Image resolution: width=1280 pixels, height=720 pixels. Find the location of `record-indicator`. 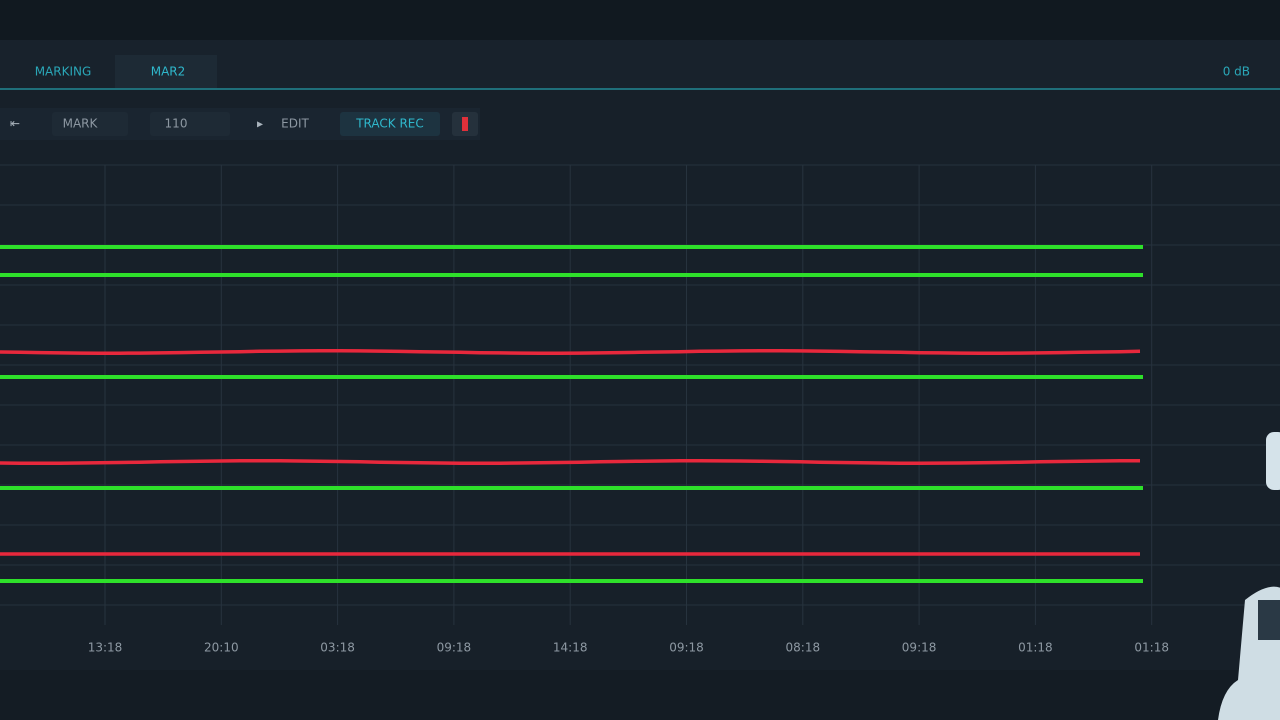

record-indicator is located at coordinates (465, 124).